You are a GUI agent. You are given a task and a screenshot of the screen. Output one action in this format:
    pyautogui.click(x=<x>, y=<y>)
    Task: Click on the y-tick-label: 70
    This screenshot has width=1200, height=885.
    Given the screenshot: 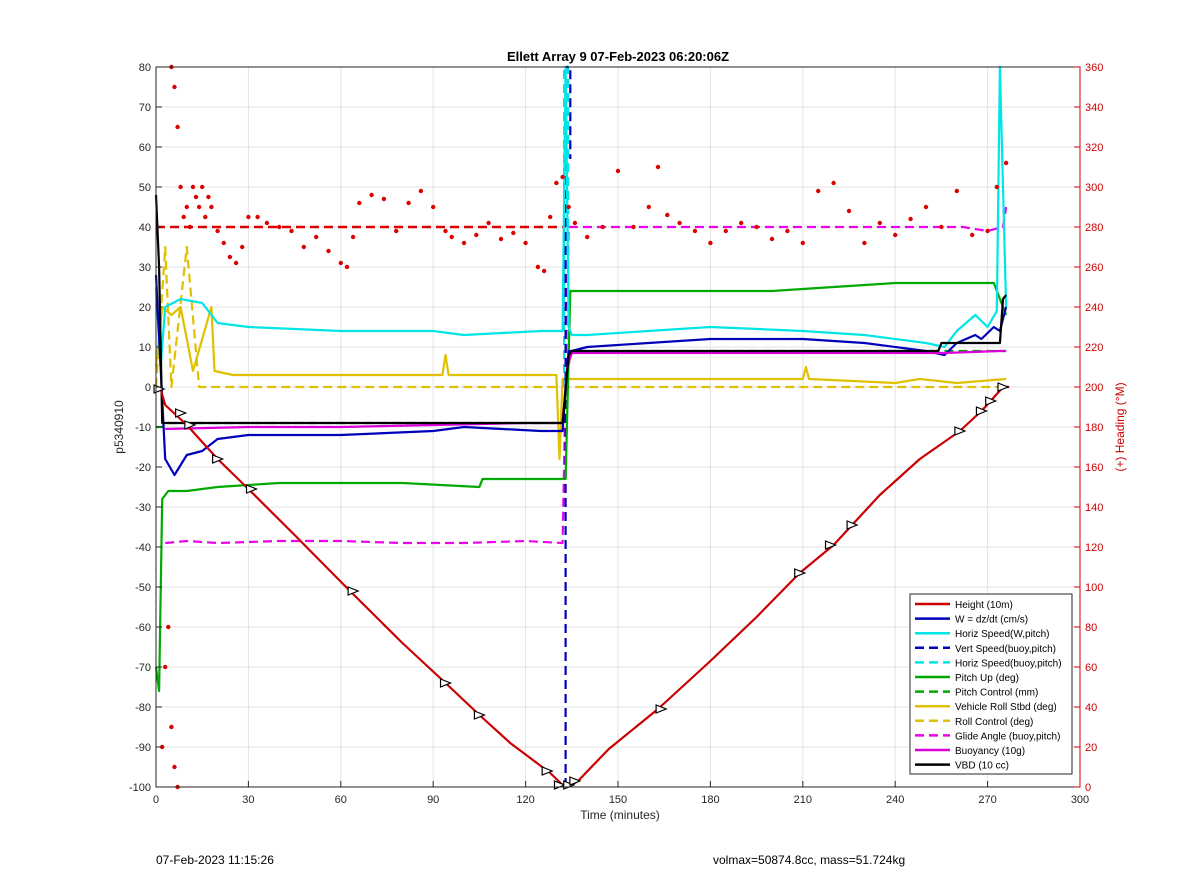 What is the action you would take?
    pyautogui.click(x=145, y=108)
    